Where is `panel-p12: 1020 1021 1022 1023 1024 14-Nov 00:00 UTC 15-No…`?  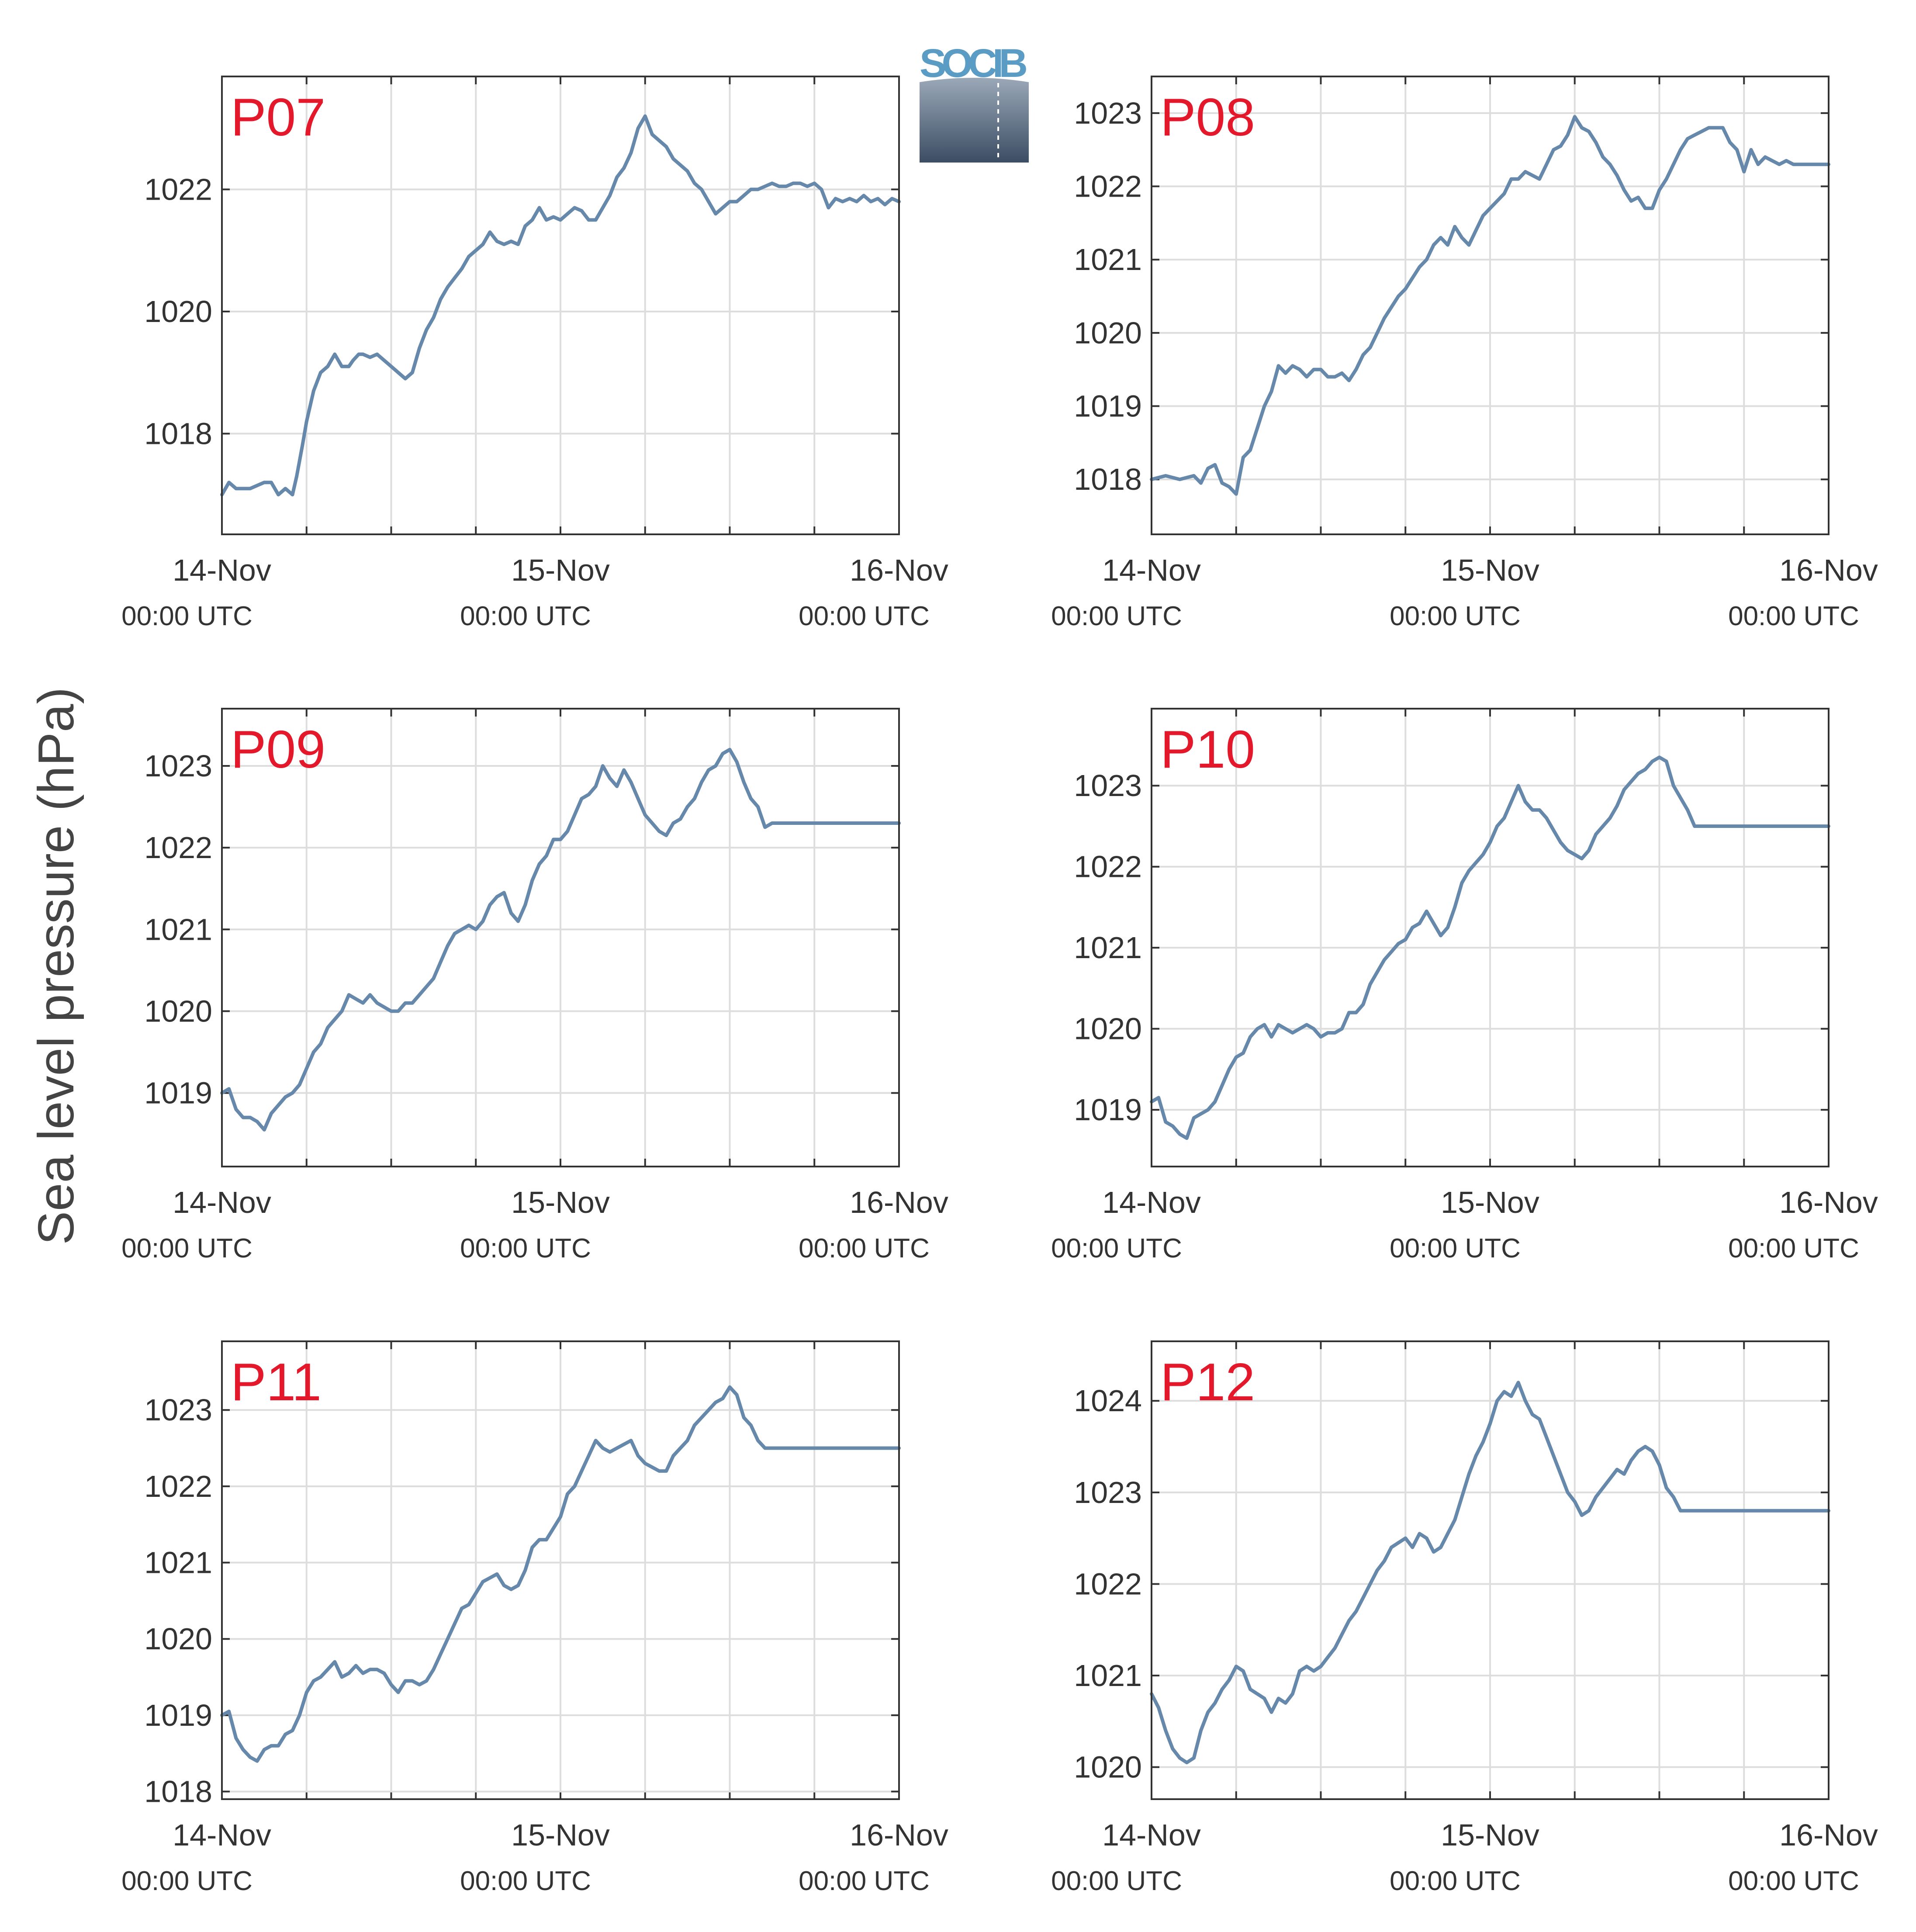
panel-p12: 1020 1021 1022 1023 1024 14-Nov 00:00 UTC 15-No… is located at coordinates (1464, 1618).